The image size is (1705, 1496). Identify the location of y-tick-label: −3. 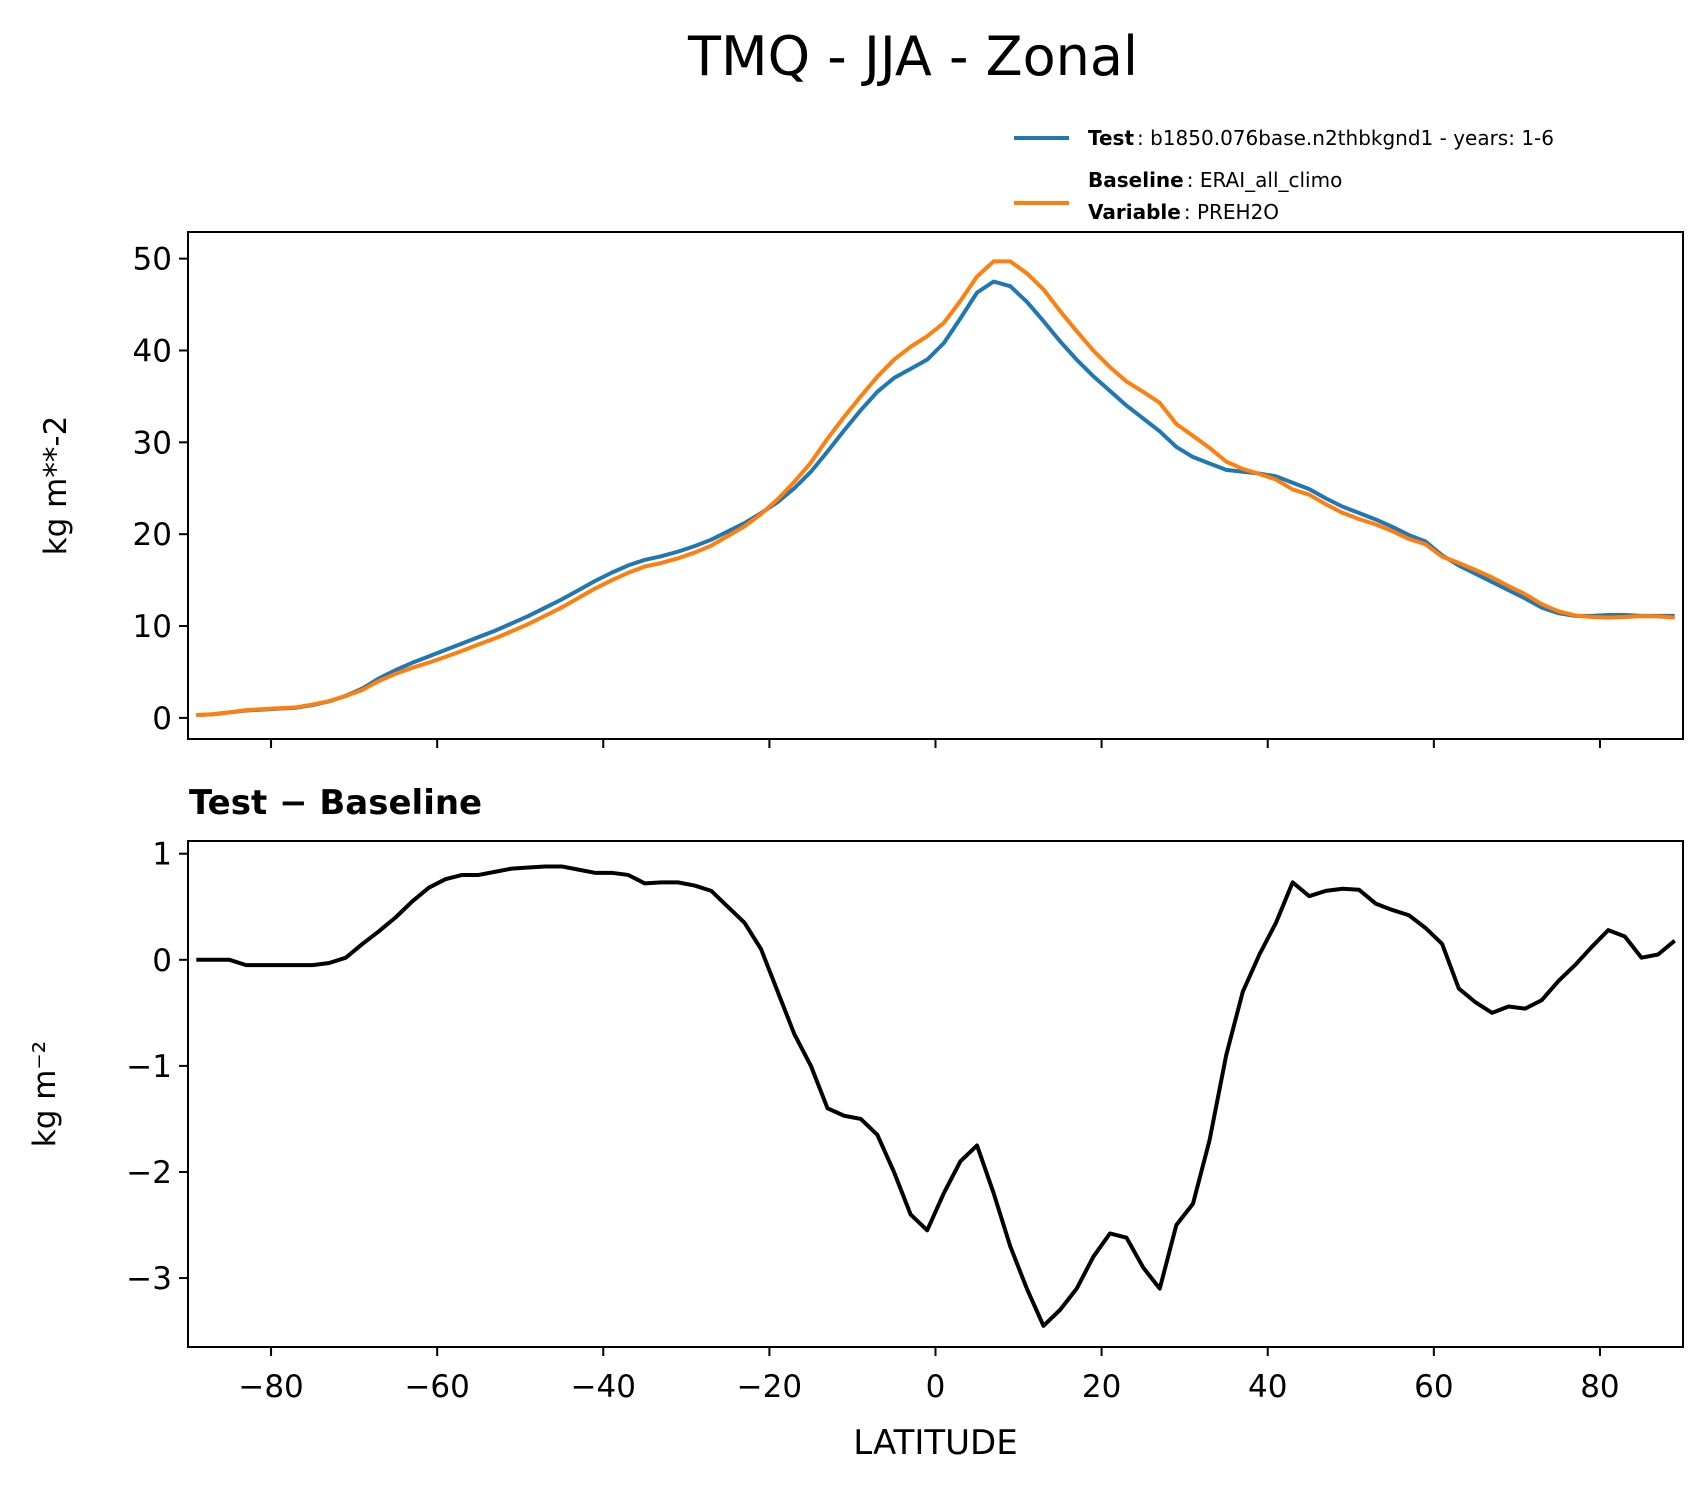
(149, 1279).